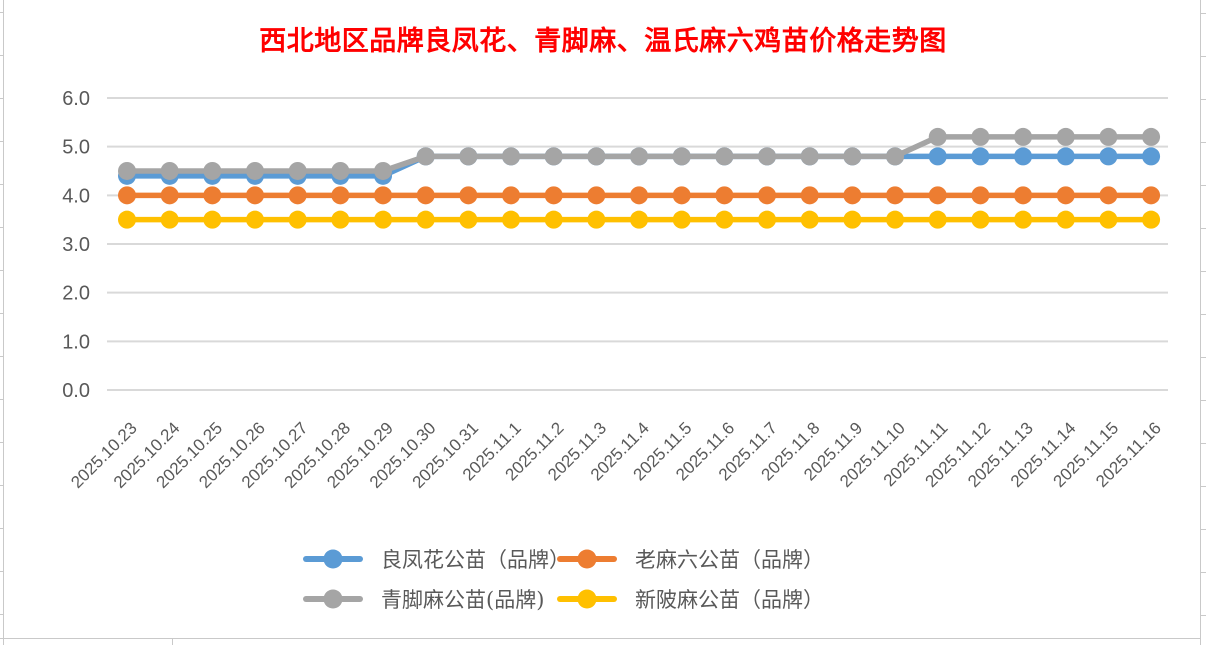 The height and width of the screenshot is (645, 1206). Describe the element at coordinates (475, 560) in the screenshot. I see `legend-label: 良凤花公苗（品牌）` at that location.